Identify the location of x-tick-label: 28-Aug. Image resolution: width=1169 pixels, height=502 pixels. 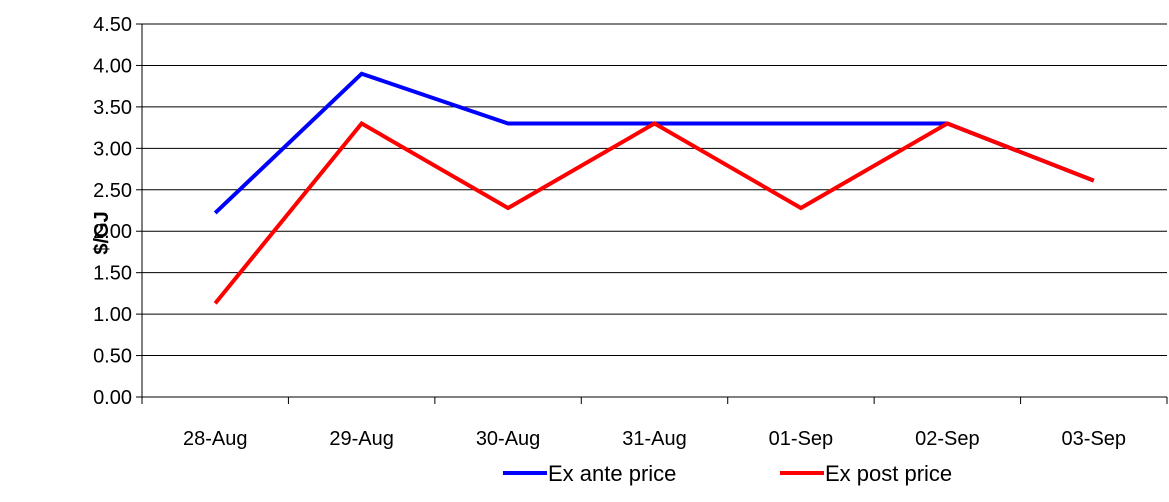
(215, 439).